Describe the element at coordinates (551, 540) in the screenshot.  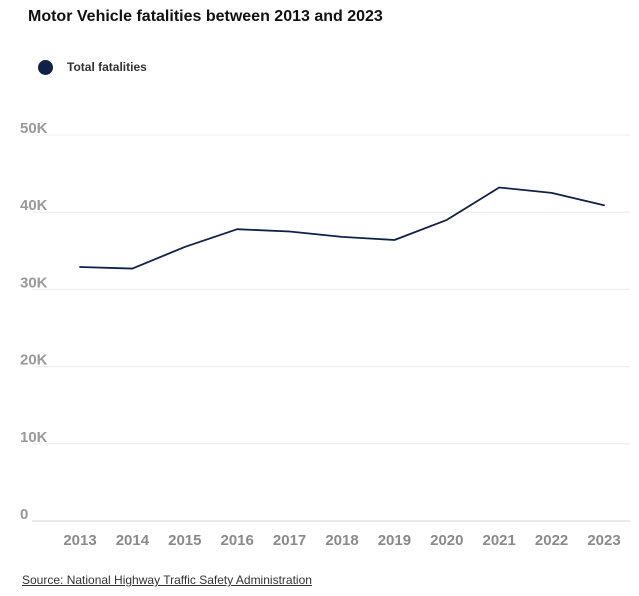
I see `x-tick-label: 2022` at that location.